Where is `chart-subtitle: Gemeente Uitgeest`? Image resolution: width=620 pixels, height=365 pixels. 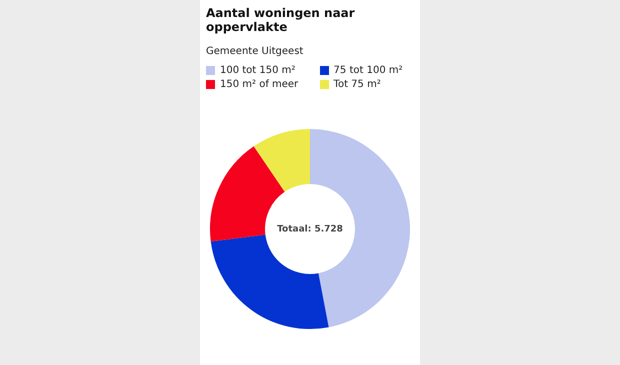 chart-subtitle: Gemeente Uitgeest is located at coordinates (255, 51).